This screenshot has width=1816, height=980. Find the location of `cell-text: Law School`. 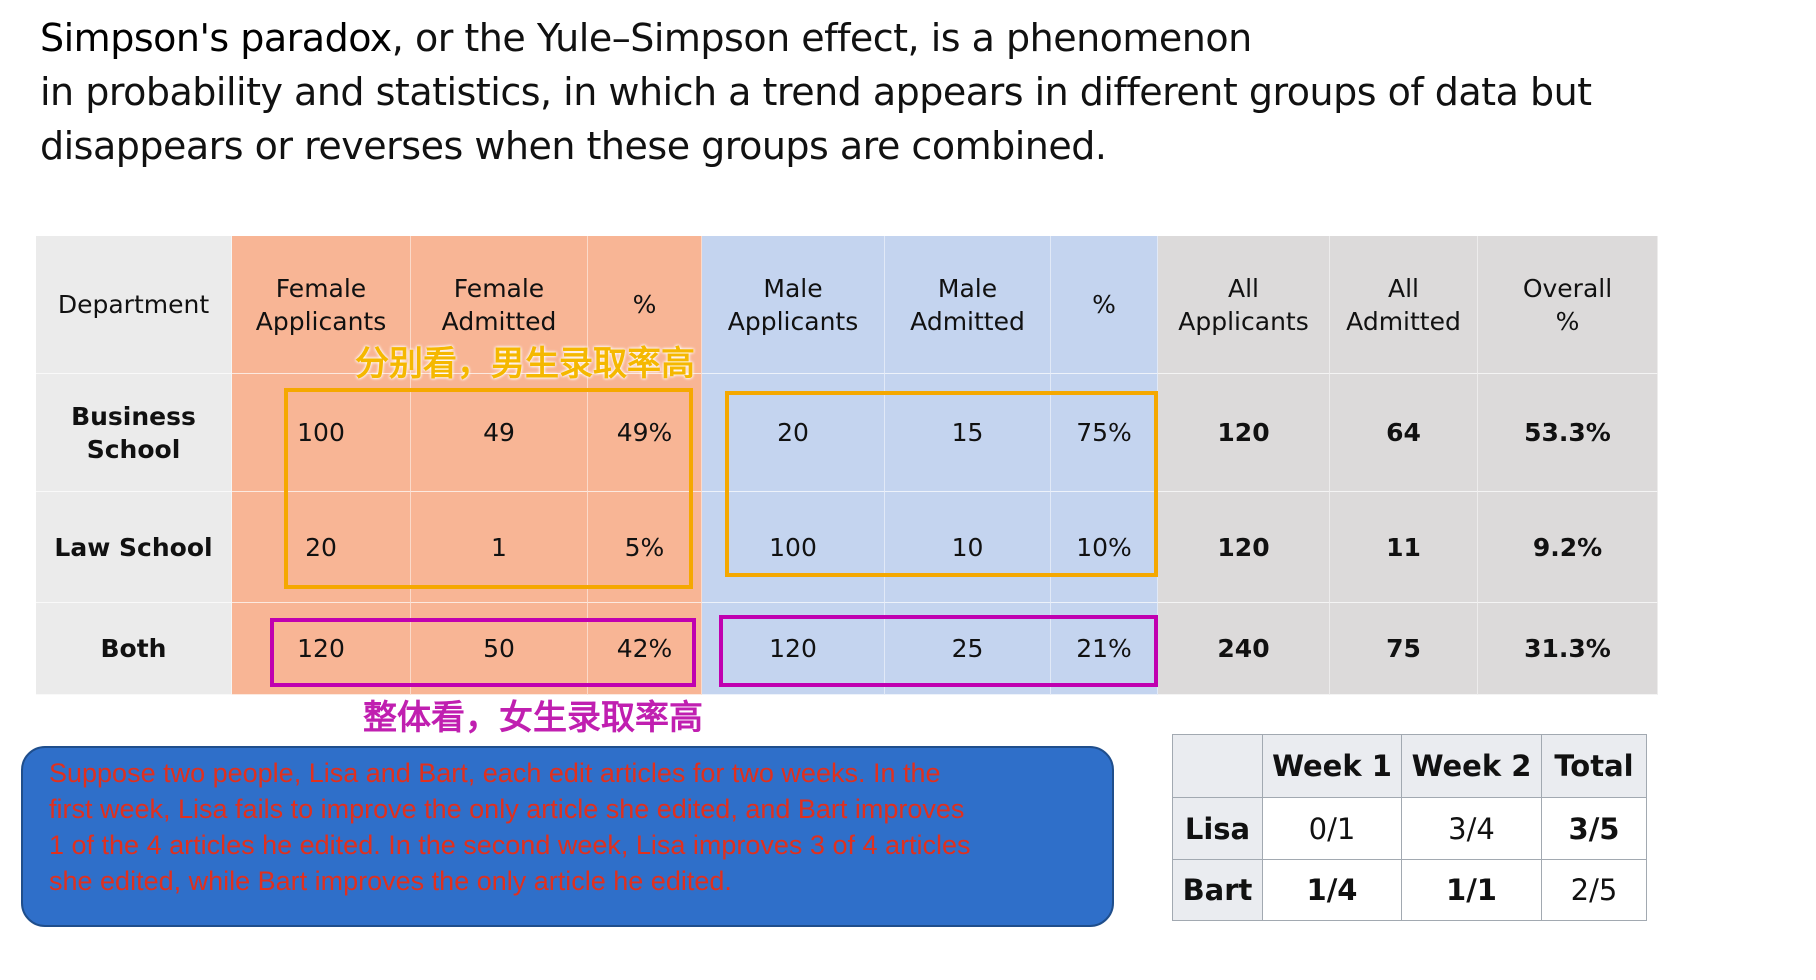

cell-text: Law School is located at coordinates (133, 547).